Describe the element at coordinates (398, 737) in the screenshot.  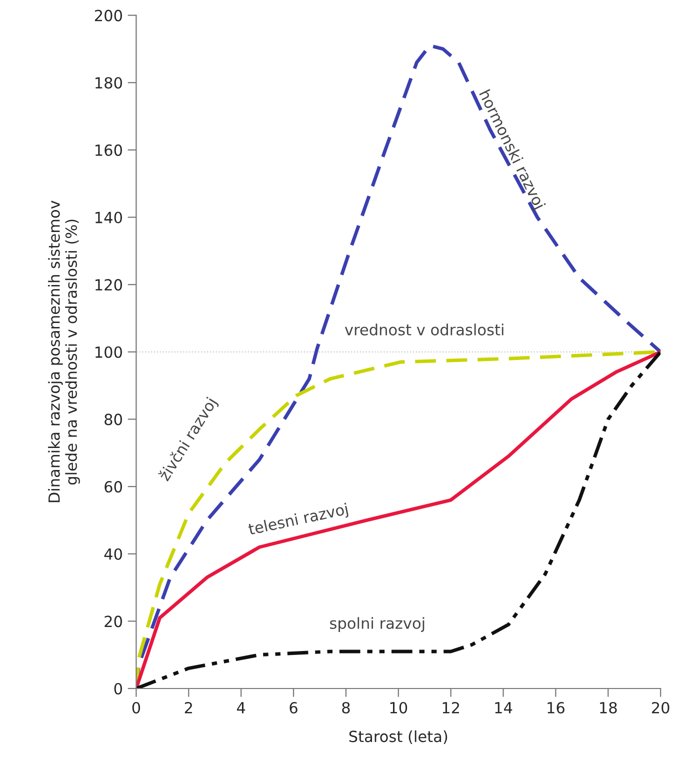
I see `x-axis-title: Starost (leta)` at that location.